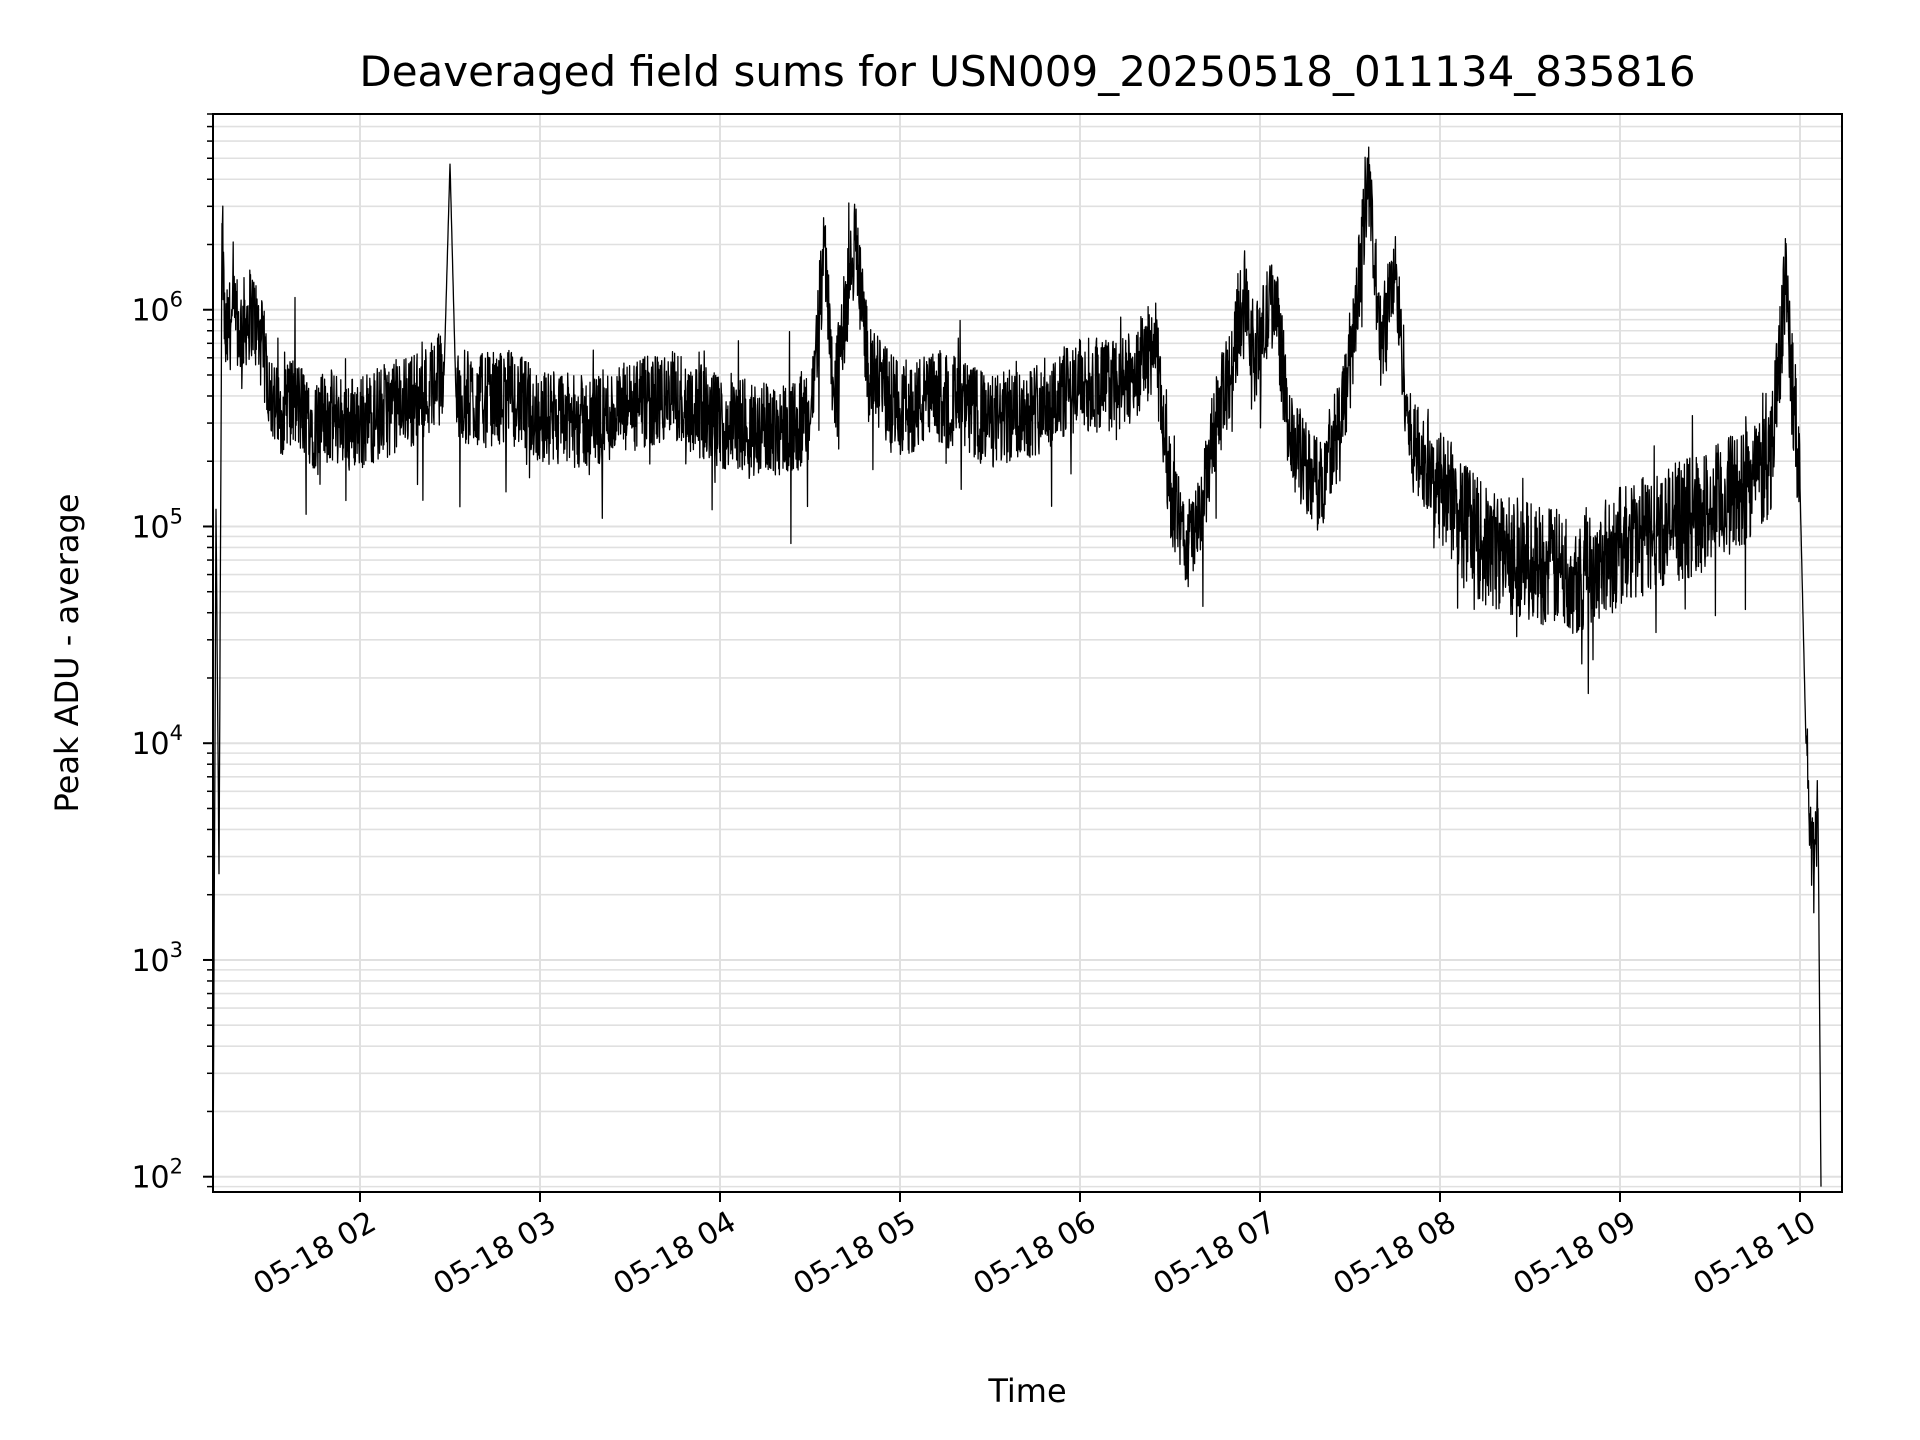  I want to click on y-tick-label: 10³, so click(157, 958).